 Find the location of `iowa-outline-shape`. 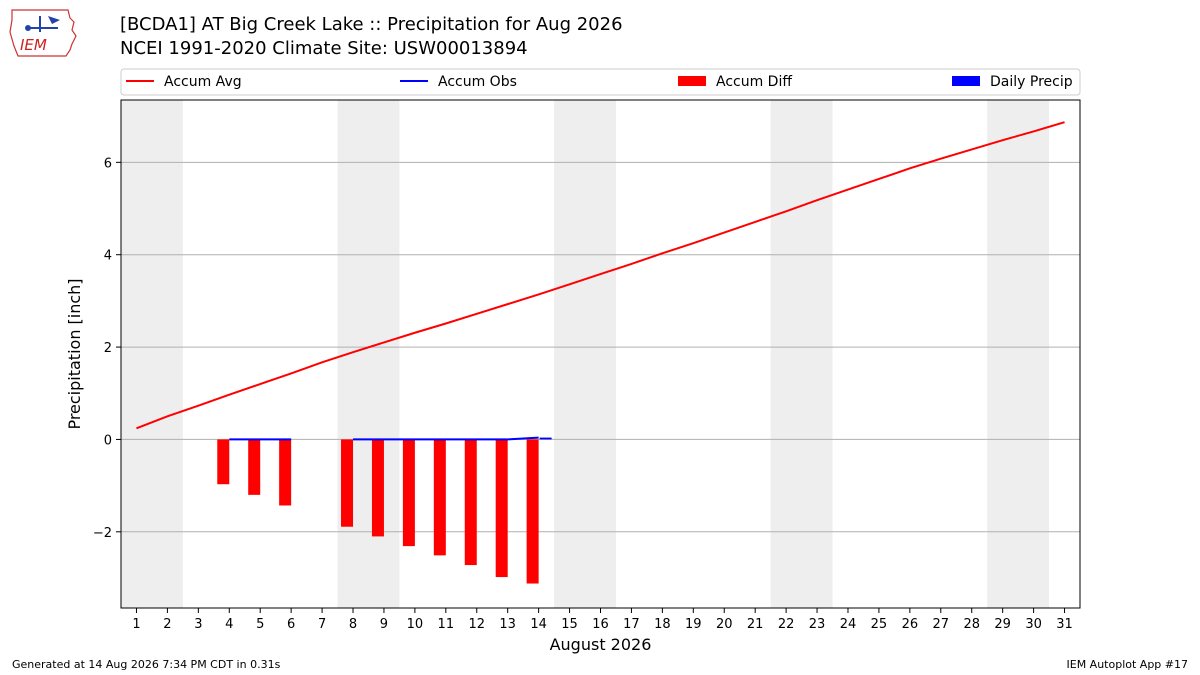

iowa-outline-shape is located at coordinates (43, 33).